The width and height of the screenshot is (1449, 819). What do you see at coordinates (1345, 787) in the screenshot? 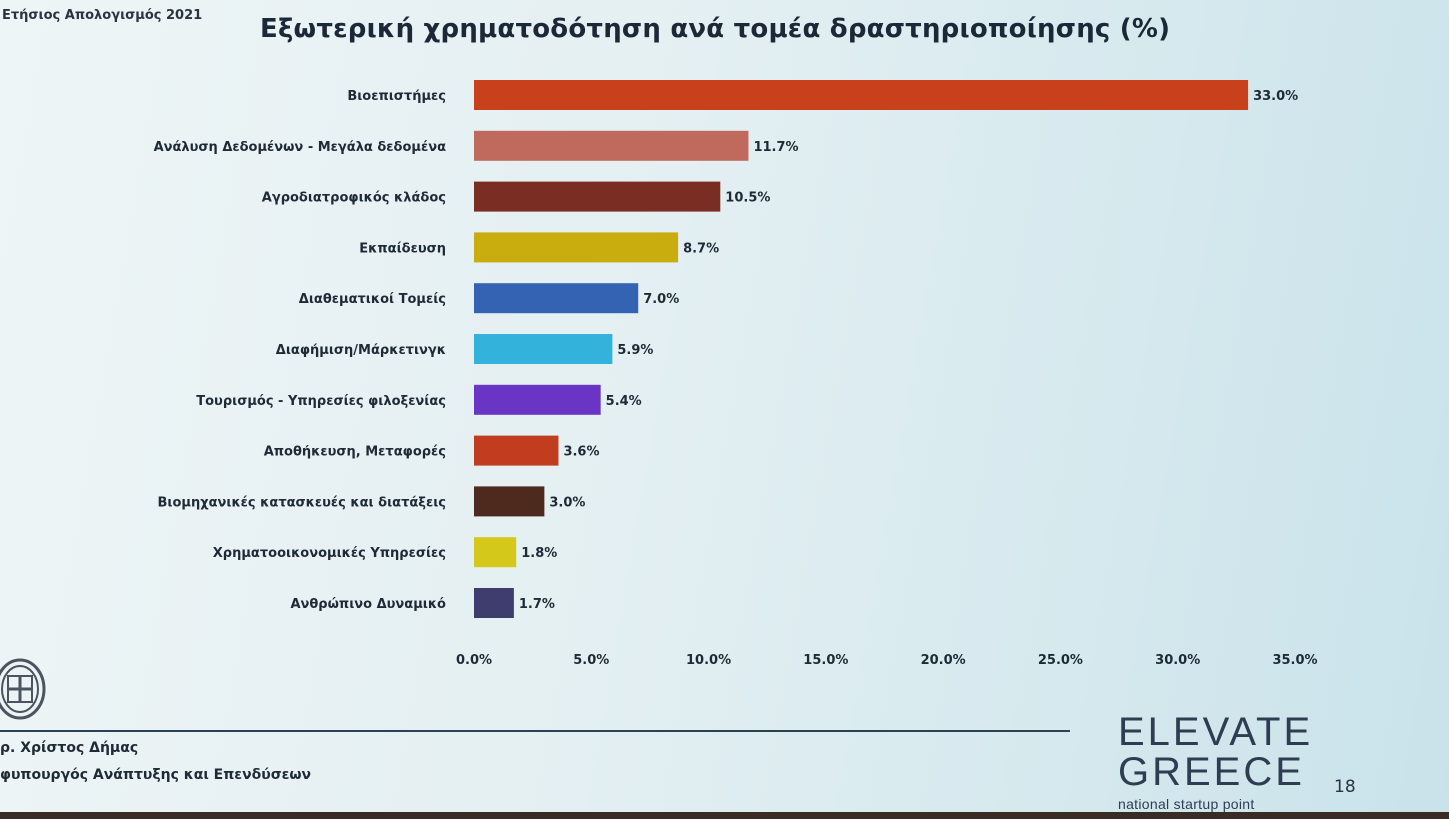
I see `page-number: 18` at bounding box center [1345, 787].